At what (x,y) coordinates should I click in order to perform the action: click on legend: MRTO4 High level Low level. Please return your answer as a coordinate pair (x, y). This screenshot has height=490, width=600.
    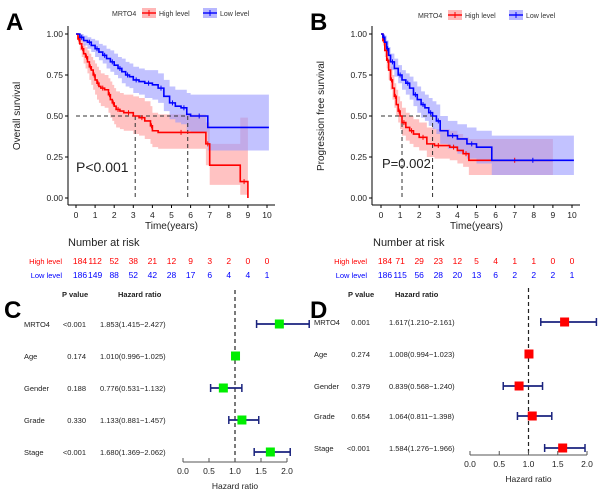
    Looking at the image, I should click on (487, 15).